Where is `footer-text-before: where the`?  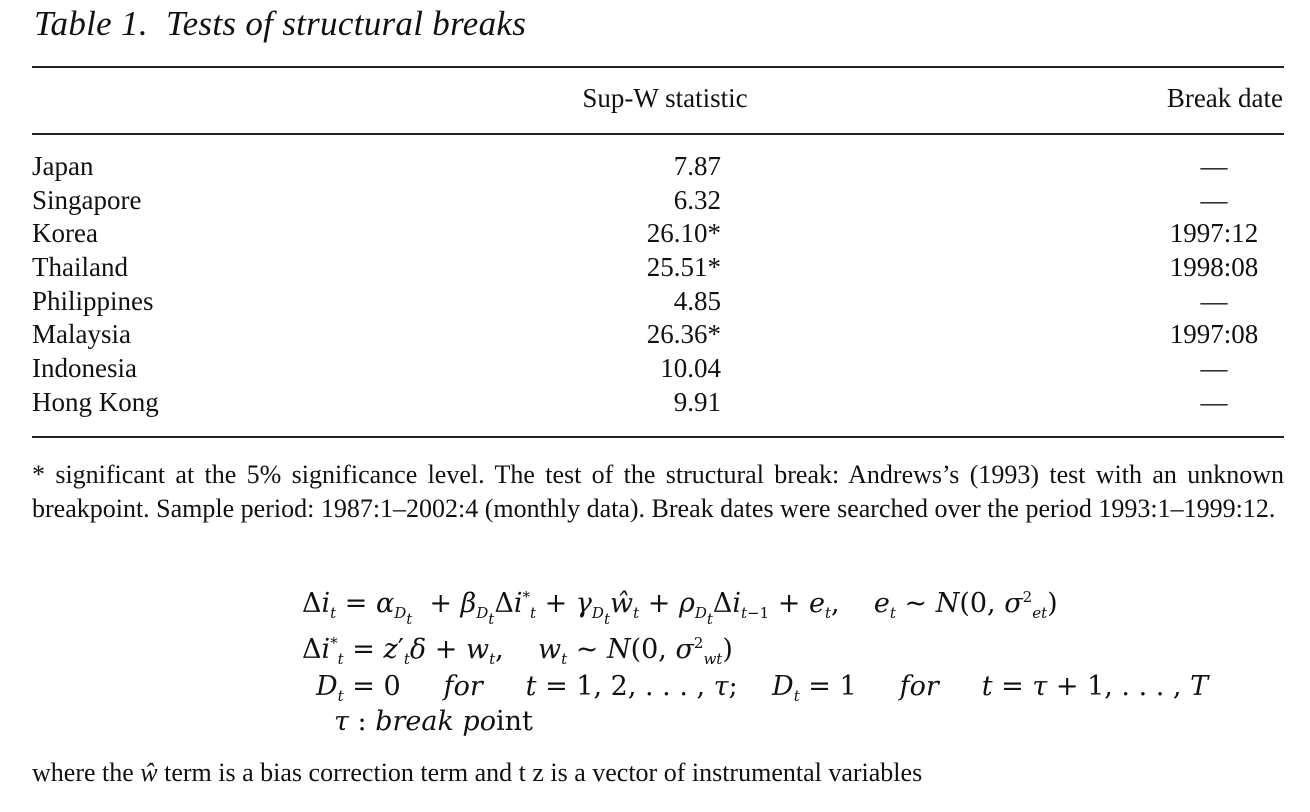
footer-text-before: where the is located at coordinates (86, 772).